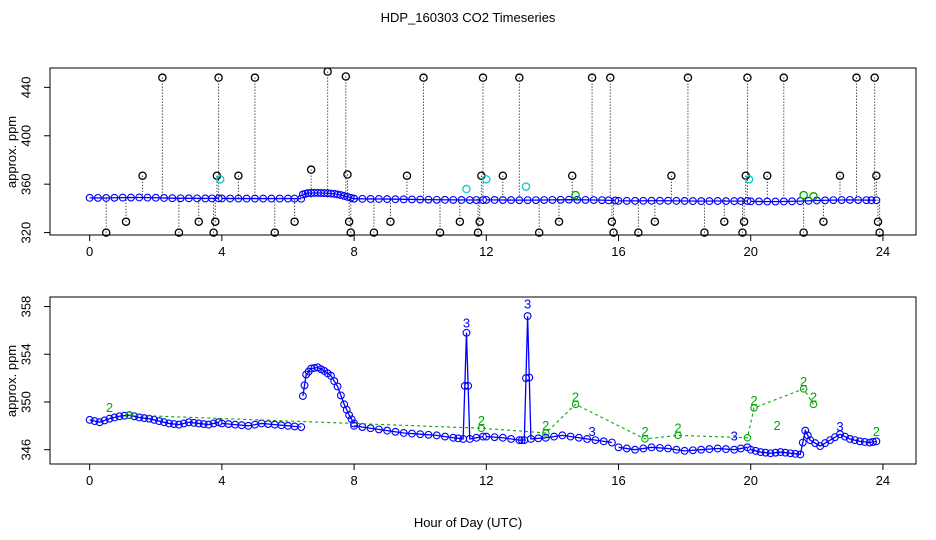 The width and height of the screenshot is (936, 540). Describe the element at coordinates (26, 136) in the screenshot. I see `top-y-tick-label: 400` at that location.